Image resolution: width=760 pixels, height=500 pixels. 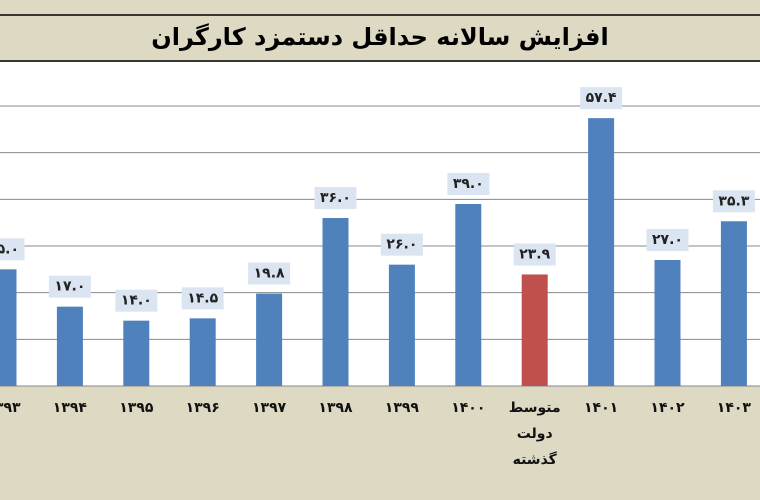 I want to click on chart-title: افزایش سالانه حداقل دستمزد کارگران, so click(x=379, y=37).